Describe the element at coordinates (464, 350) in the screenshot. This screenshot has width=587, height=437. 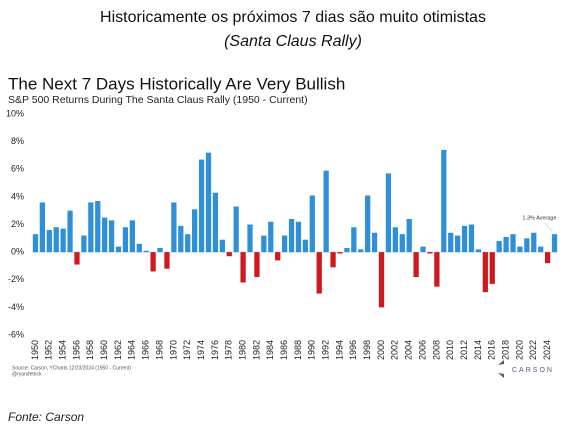
I see `x-tick-label: 2012` at that location.